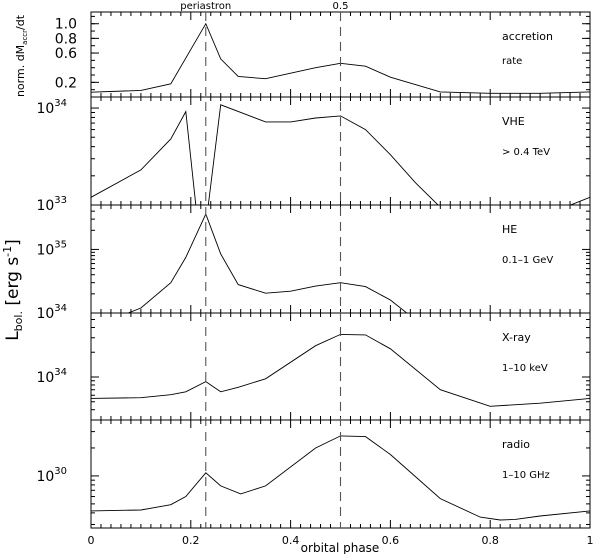  Describe the element at coordinates (340, 547) in the screenshot. I see `x-axis-label: orbital phase` at that location.